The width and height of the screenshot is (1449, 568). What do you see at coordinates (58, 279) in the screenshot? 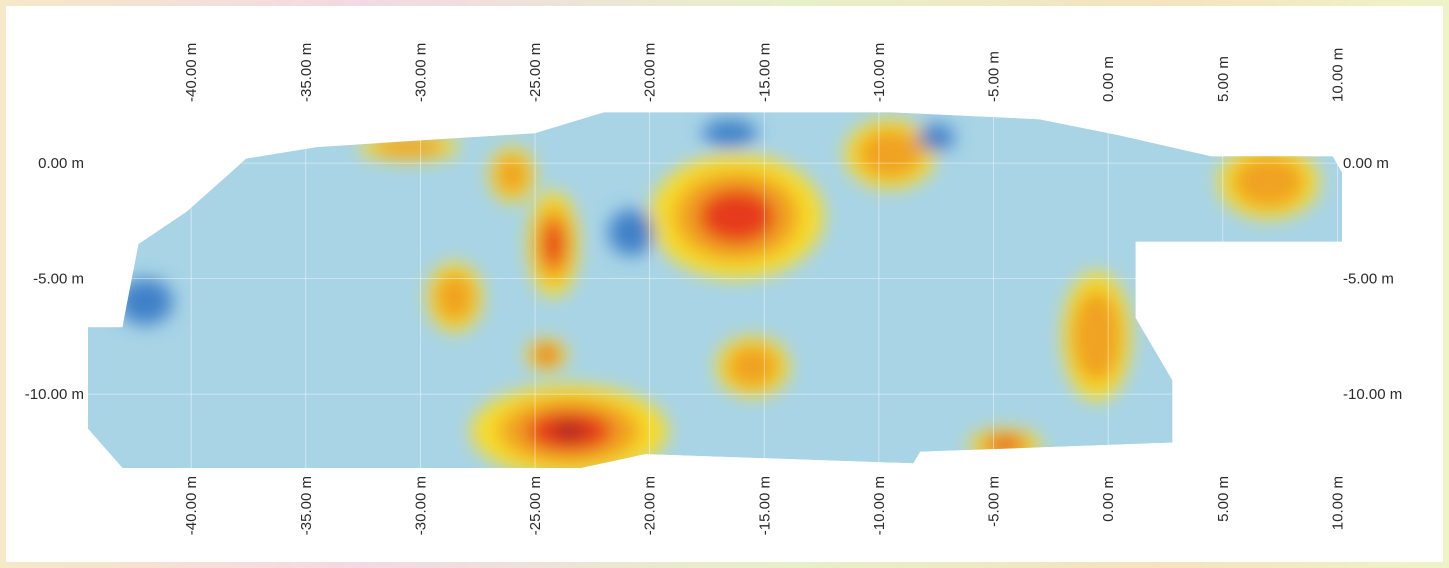
I see `y-tick-left--5: -5.00 m` at bounding box center [58, 279].